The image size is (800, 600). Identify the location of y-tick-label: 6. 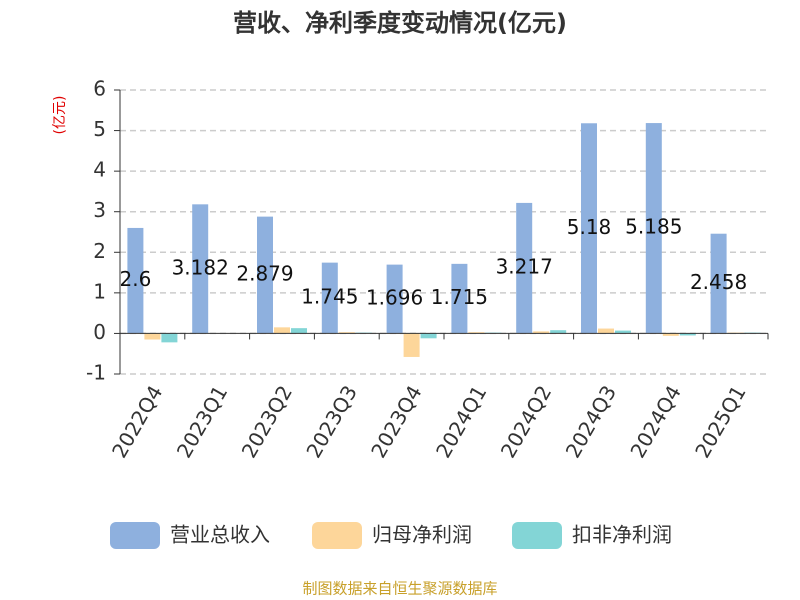
(99, 89).